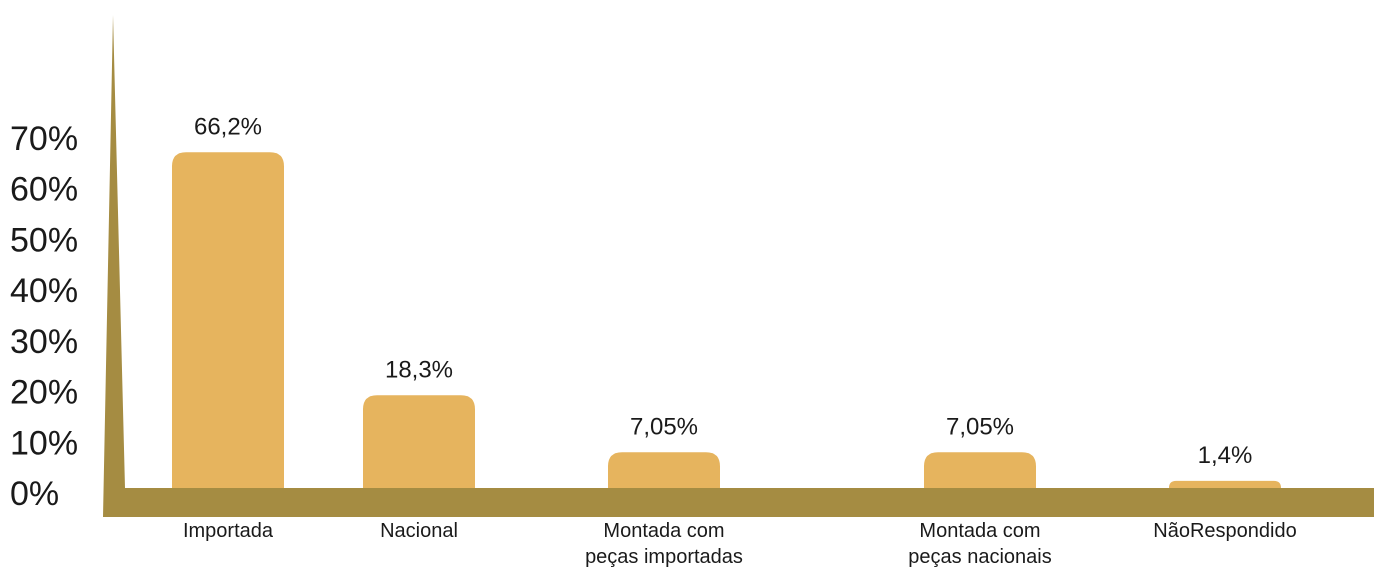 This screenshot has width=1374, height=575. I want to click on y-tick-label: 60%, so click(44, 190).